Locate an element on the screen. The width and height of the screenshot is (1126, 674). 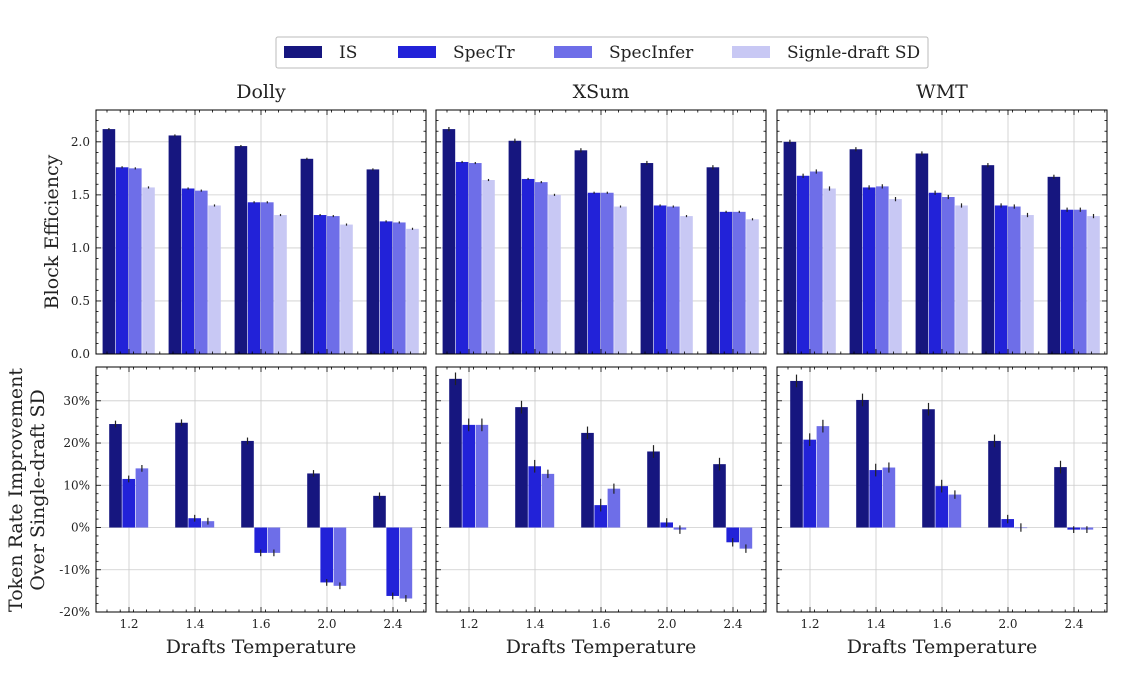
y-axis-label-top: Block Efficiency is located at coordinates (52, 231).